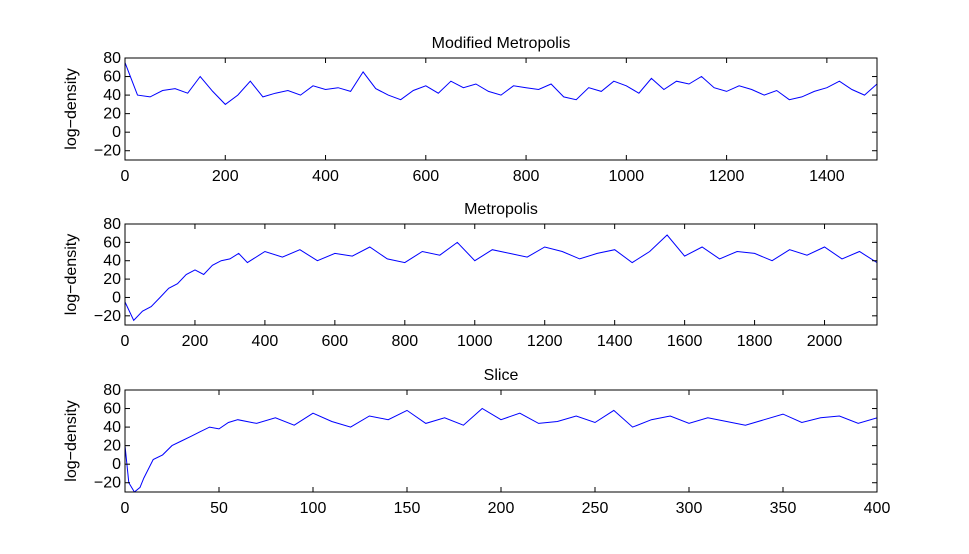 Image resolution: width=969 pixels, height=554 pixels. I want to click on chart-title: Modified Metropolis, so click(501, 43).